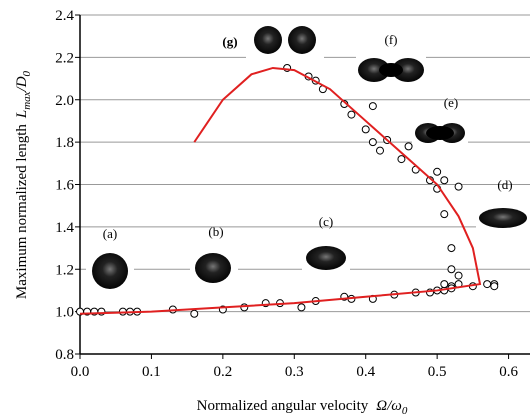 Image resolution: width=530 pixels, height=419 pixels. Describe the element at coordinates (504, 184) in the screenshot. I see `annotation: (d)` at that location.